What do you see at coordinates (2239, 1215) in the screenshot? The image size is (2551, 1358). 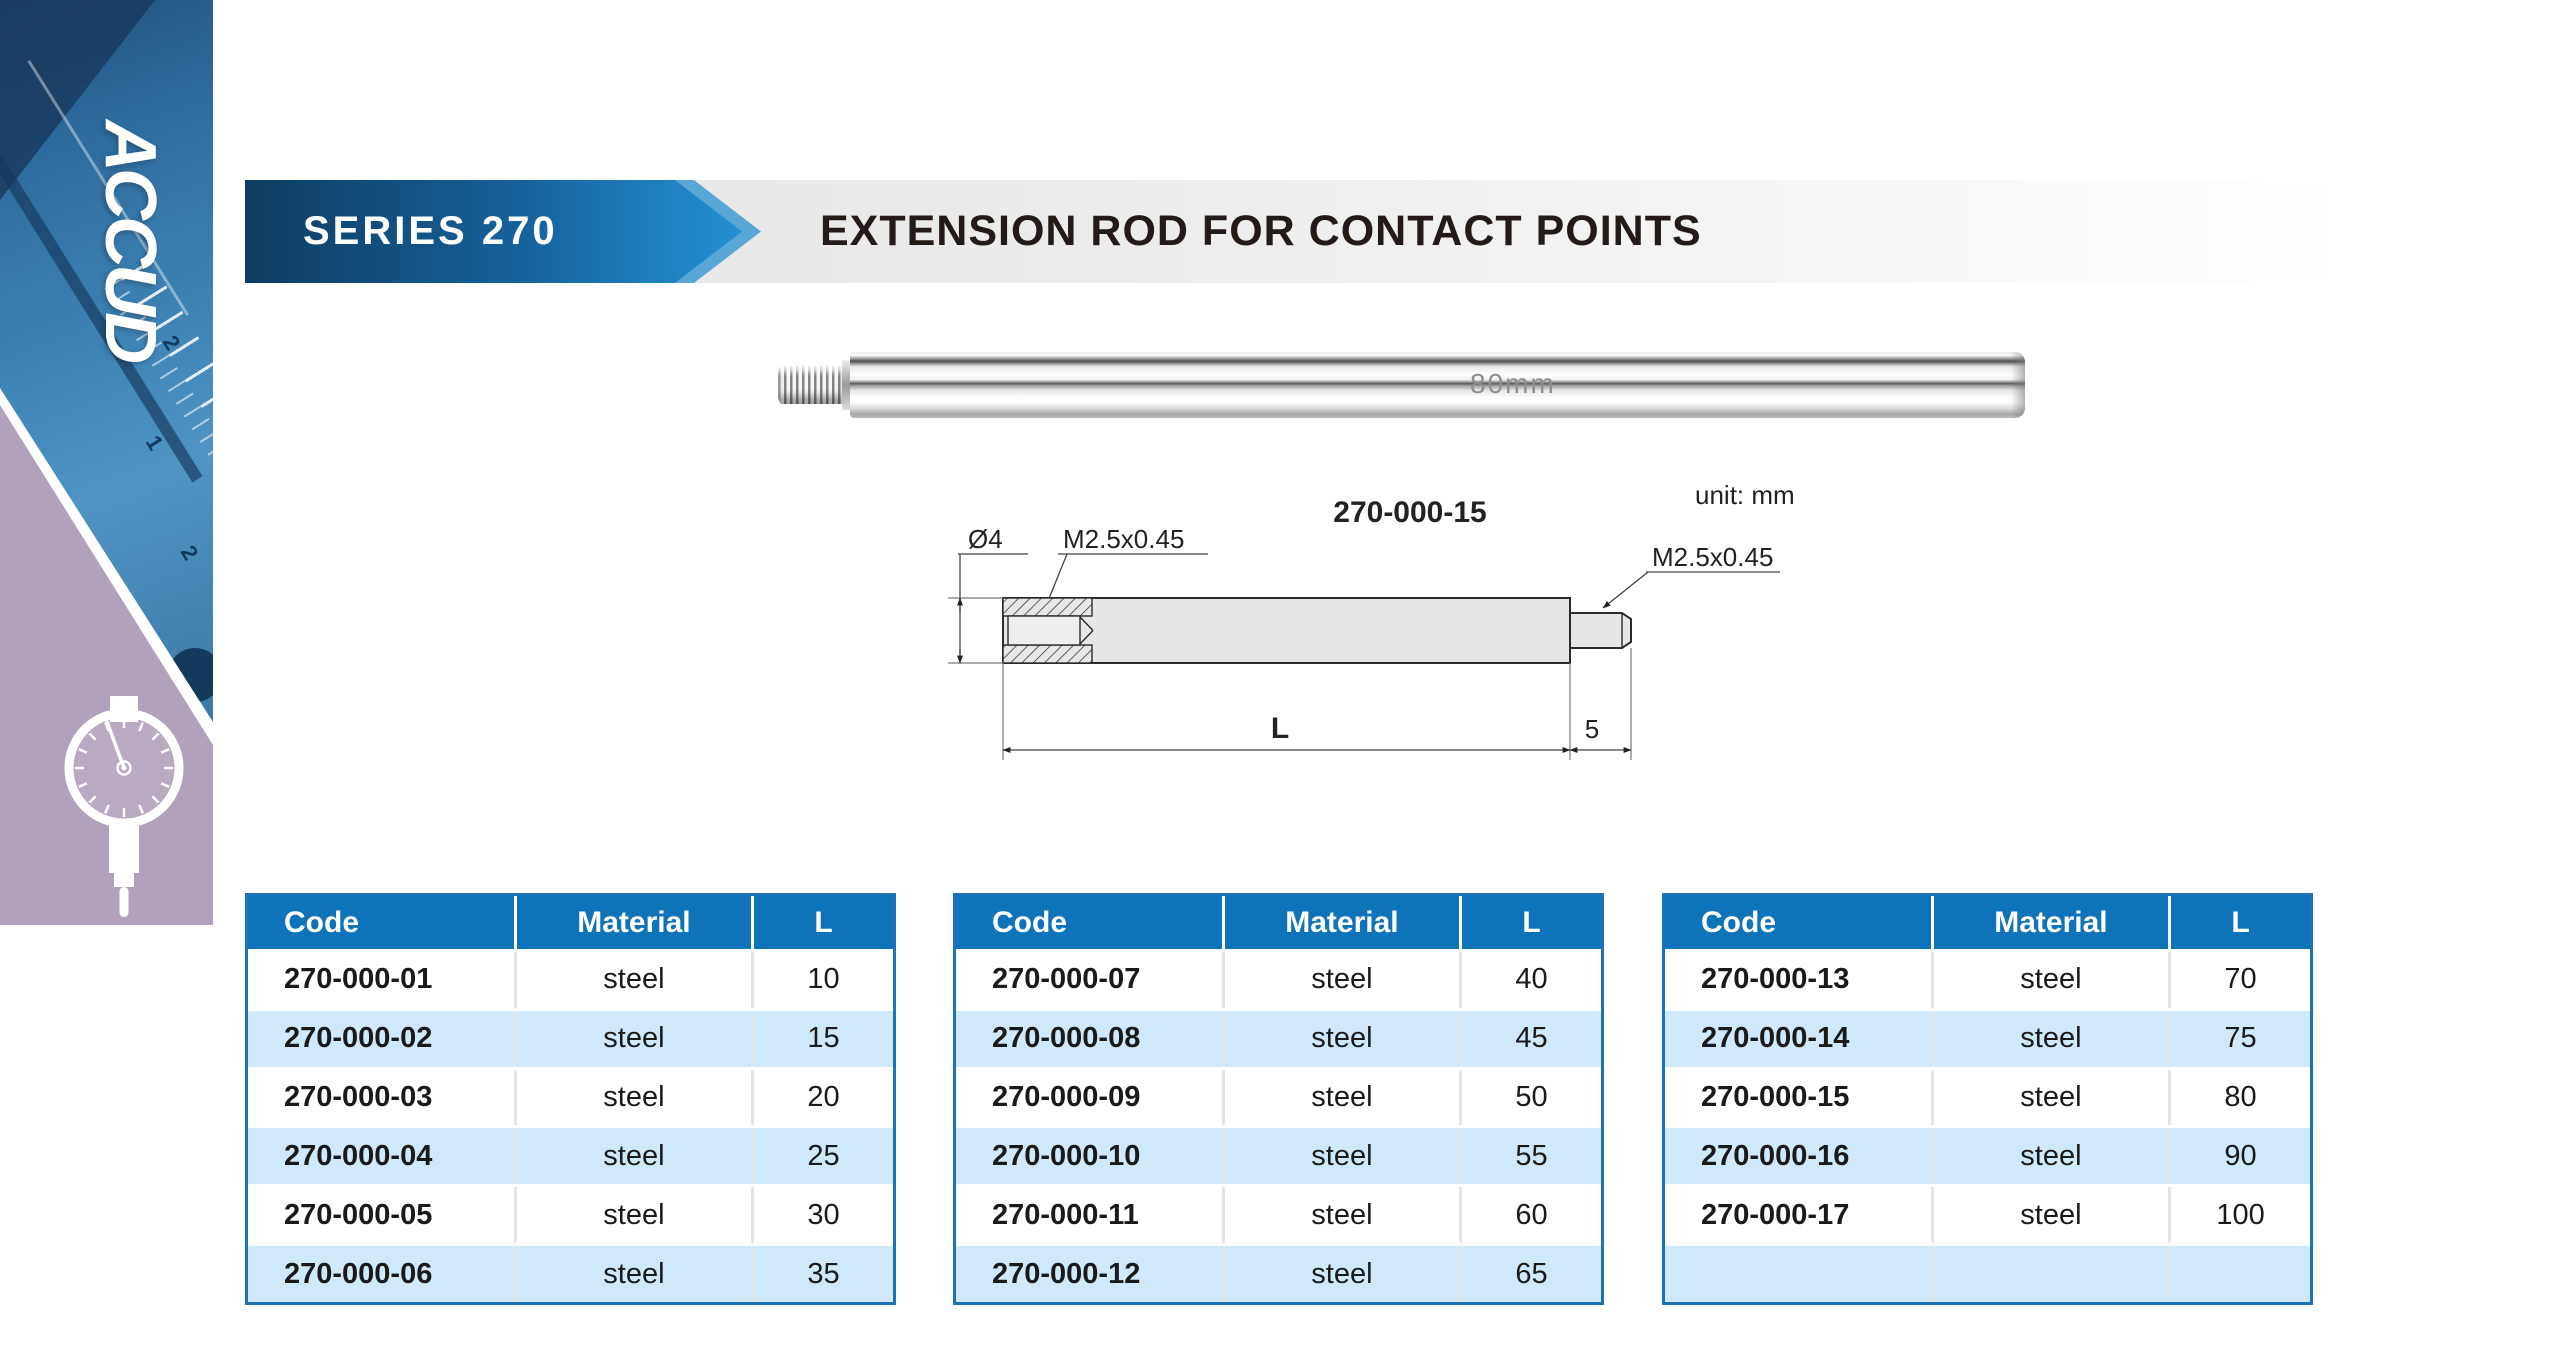 I see `length-cell: 100` at bounding box center [2239, 1215].